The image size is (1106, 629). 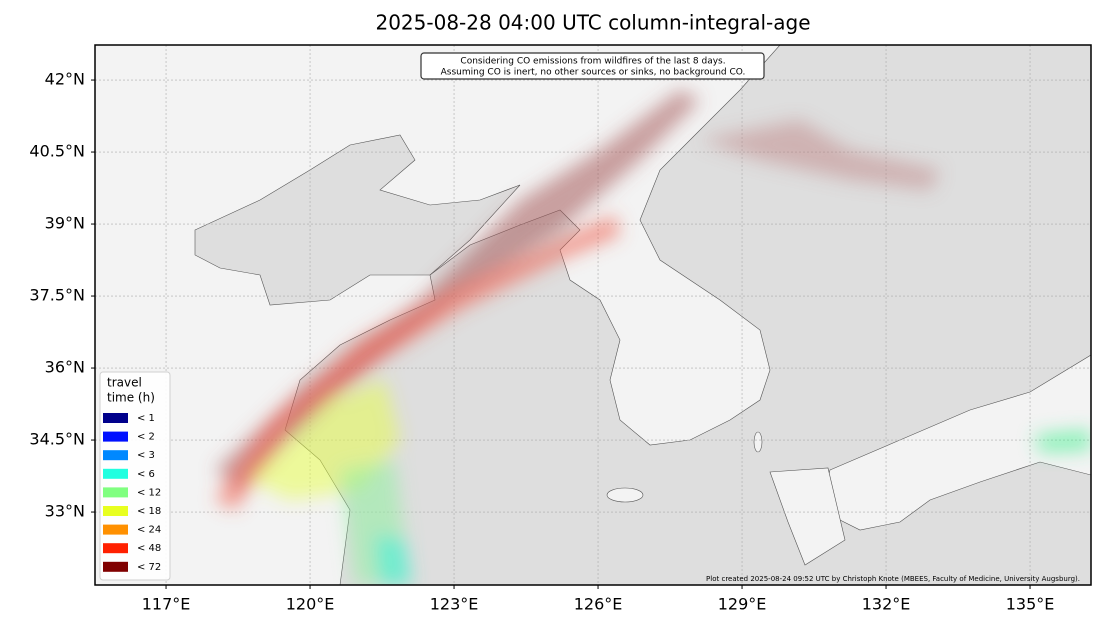 I want to click on x-tick-label: 129°E, so click(x=742, y=604).